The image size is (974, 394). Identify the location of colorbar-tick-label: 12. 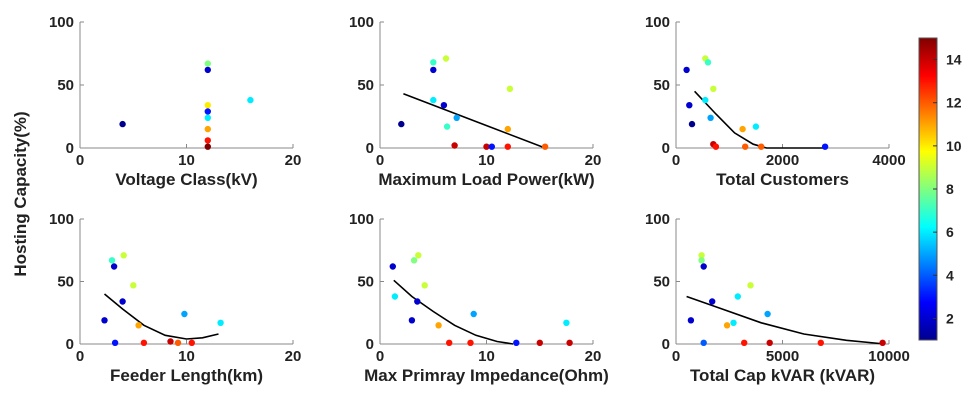
(954, 103).